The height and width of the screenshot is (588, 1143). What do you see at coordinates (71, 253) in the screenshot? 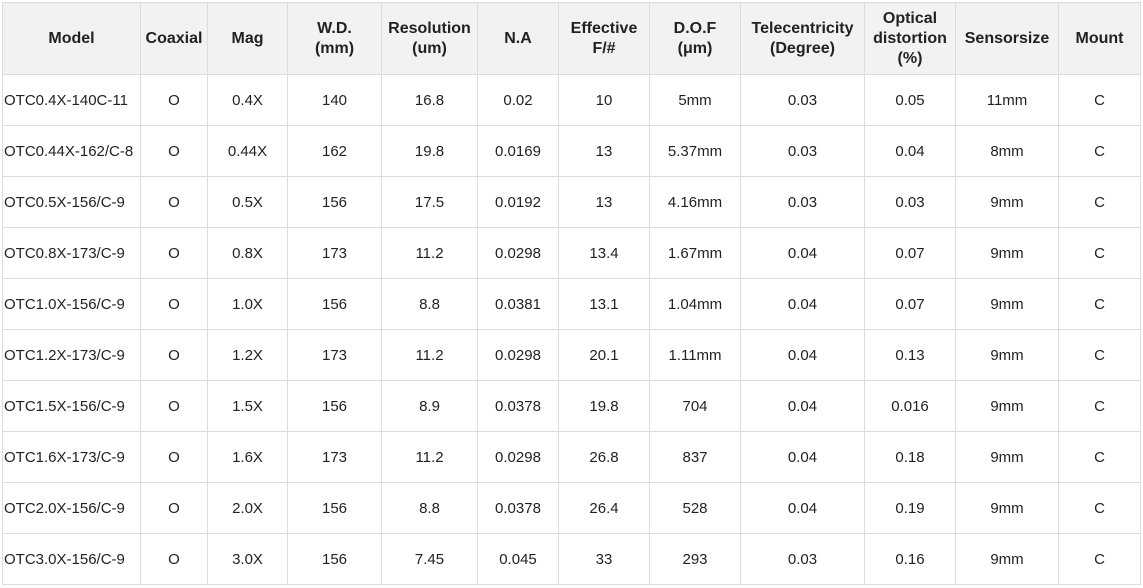
I see `model-cell: OTC0.8X-173/C-9` at bounding box center [71, 253].